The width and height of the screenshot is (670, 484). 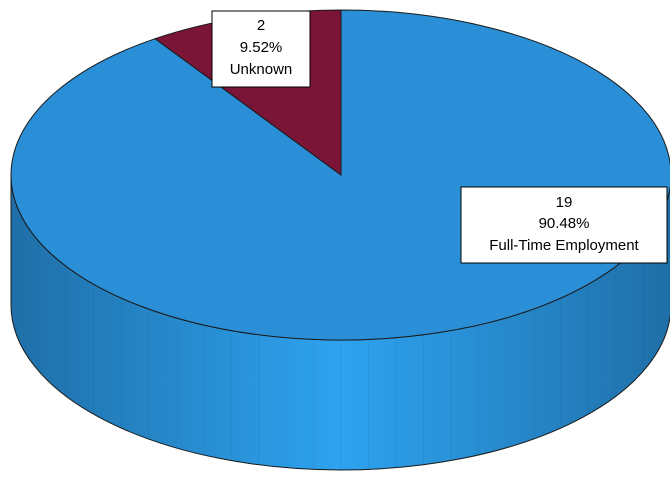 I want to click on label-full-time-percent: 90.48%, so click(x=564, y=223).